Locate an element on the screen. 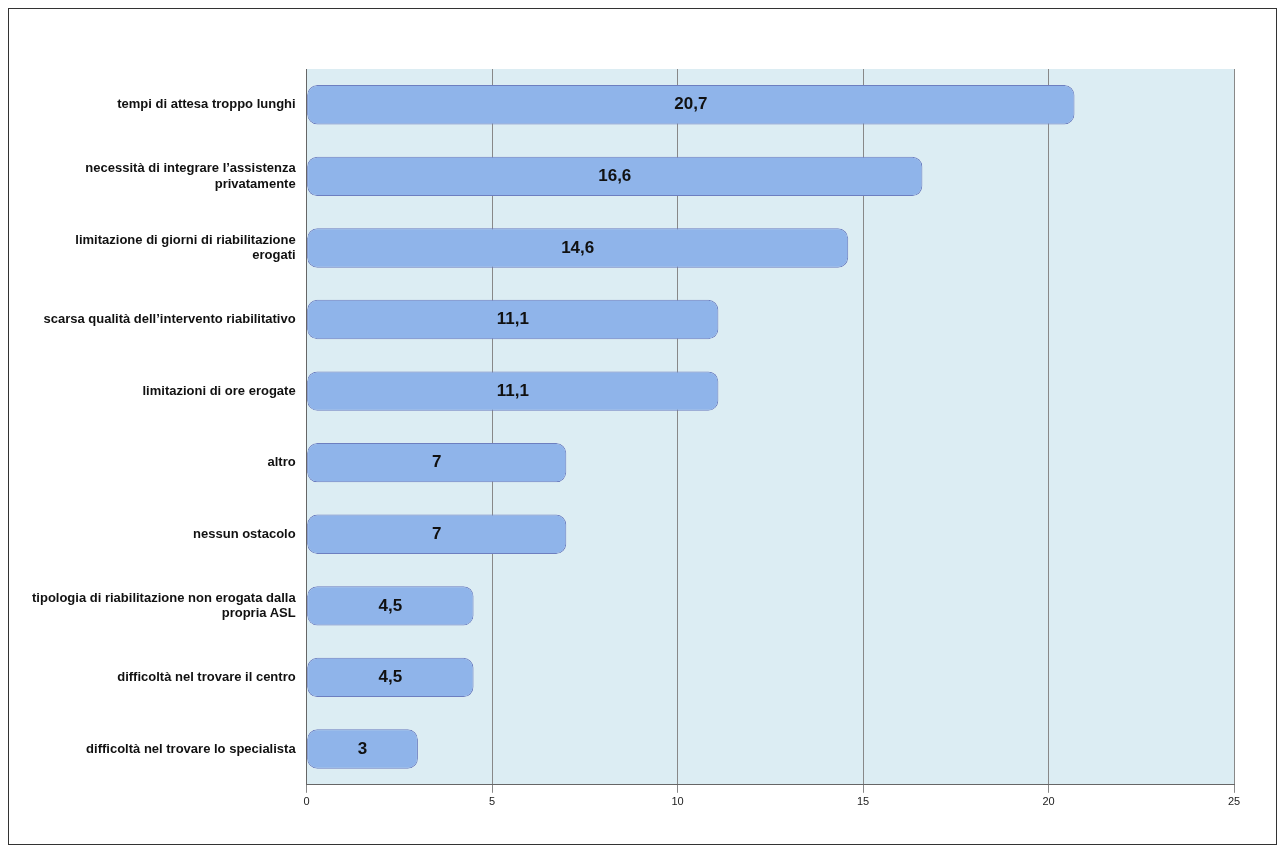  x-tick-label: 20 is located at coordinates (1048, 801).